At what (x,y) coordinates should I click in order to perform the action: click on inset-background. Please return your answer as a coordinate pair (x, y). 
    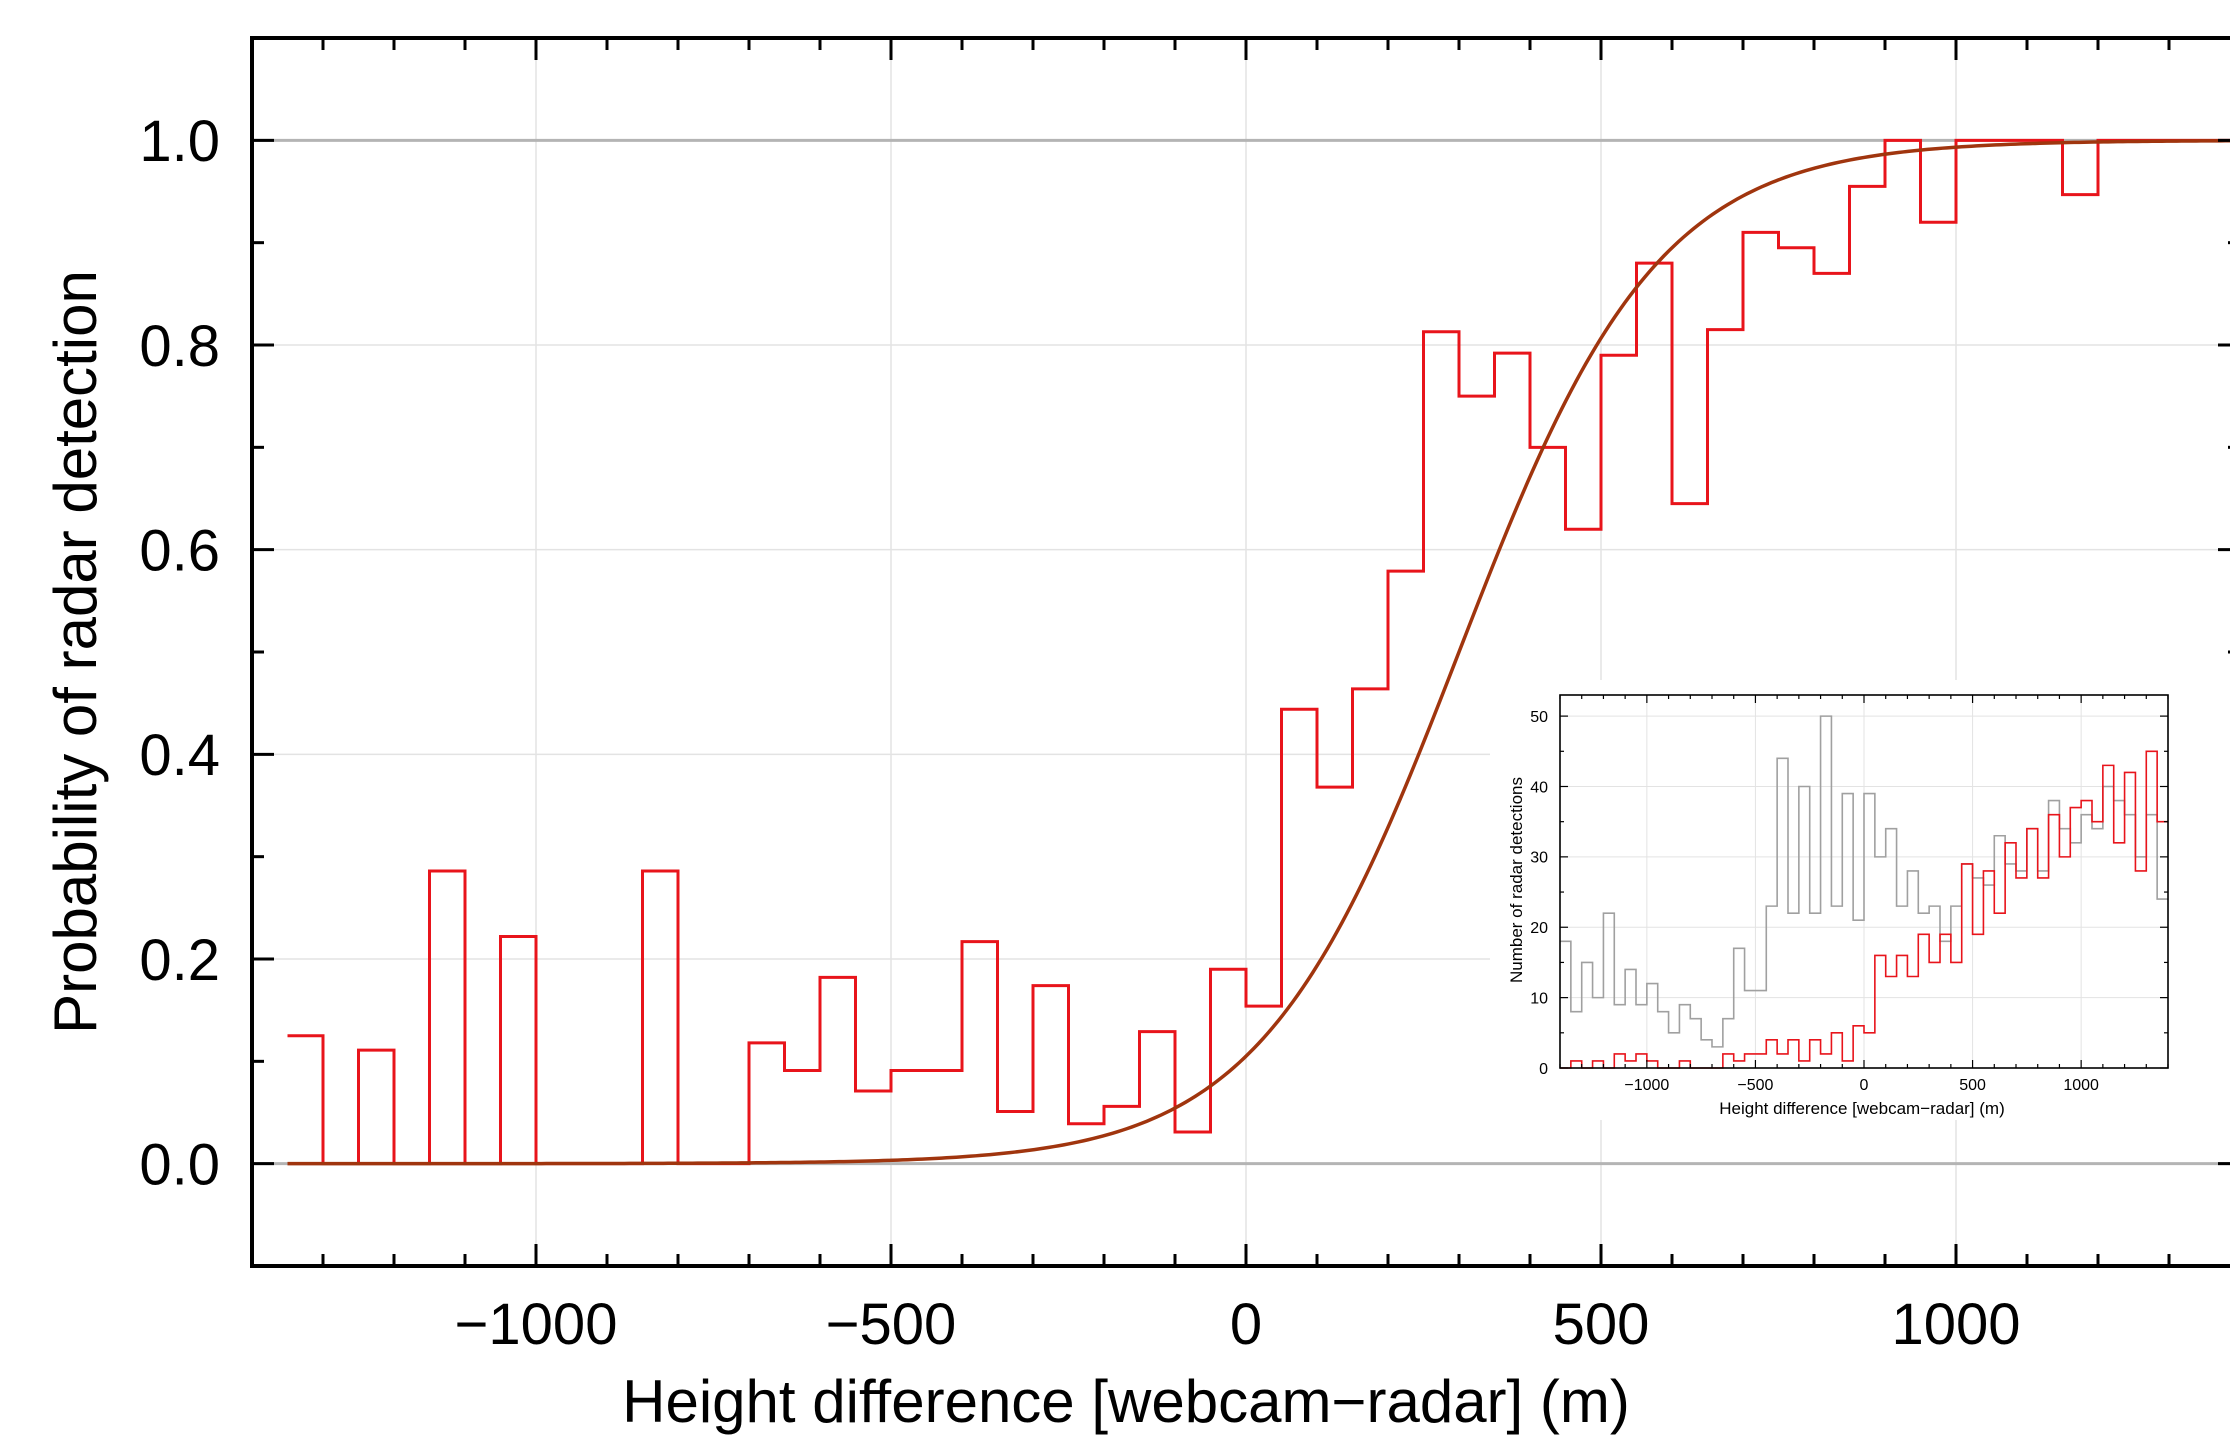
    Looking at the image, I should click on (1860, 900).